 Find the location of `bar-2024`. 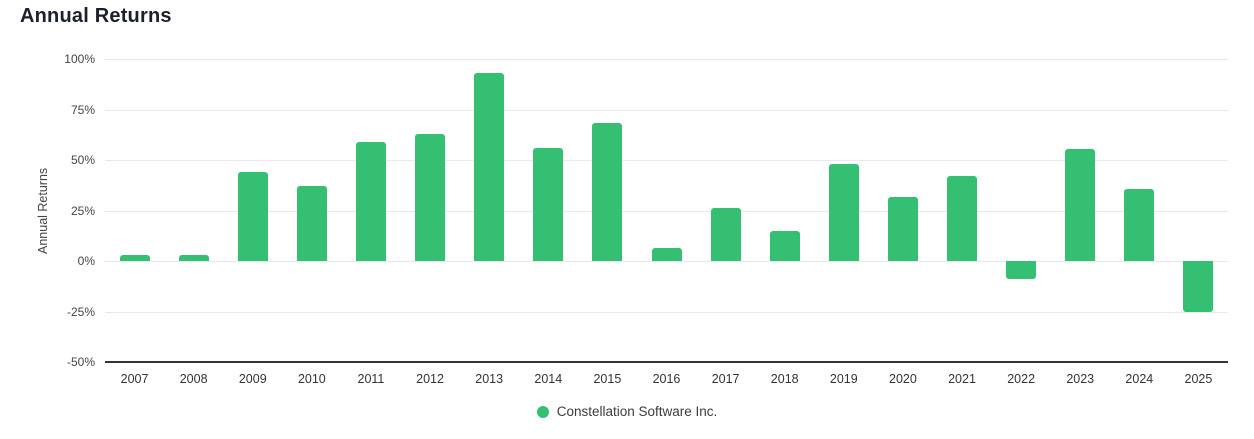

bar-2024 is located at coordinates (1139, 225).